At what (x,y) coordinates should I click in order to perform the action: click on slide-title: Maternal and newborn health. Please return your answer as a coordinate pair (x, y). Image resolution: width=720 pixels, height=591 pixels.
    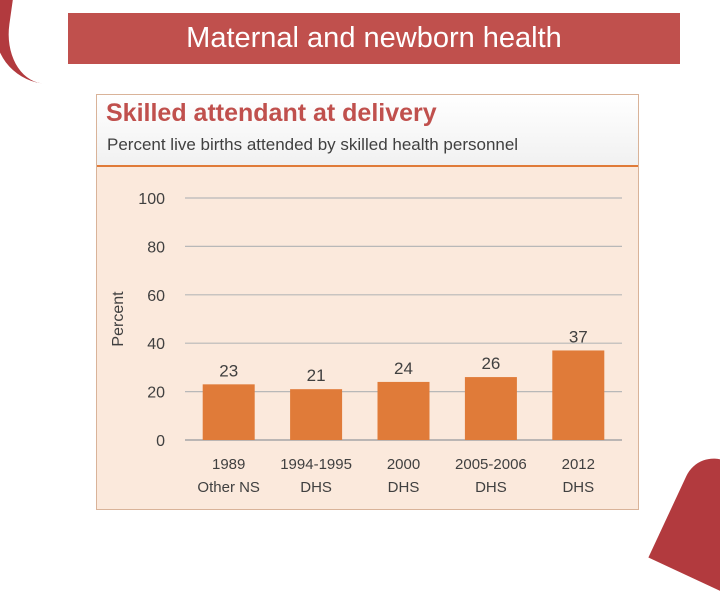
    Looking at the image, I should click on (374, 38).